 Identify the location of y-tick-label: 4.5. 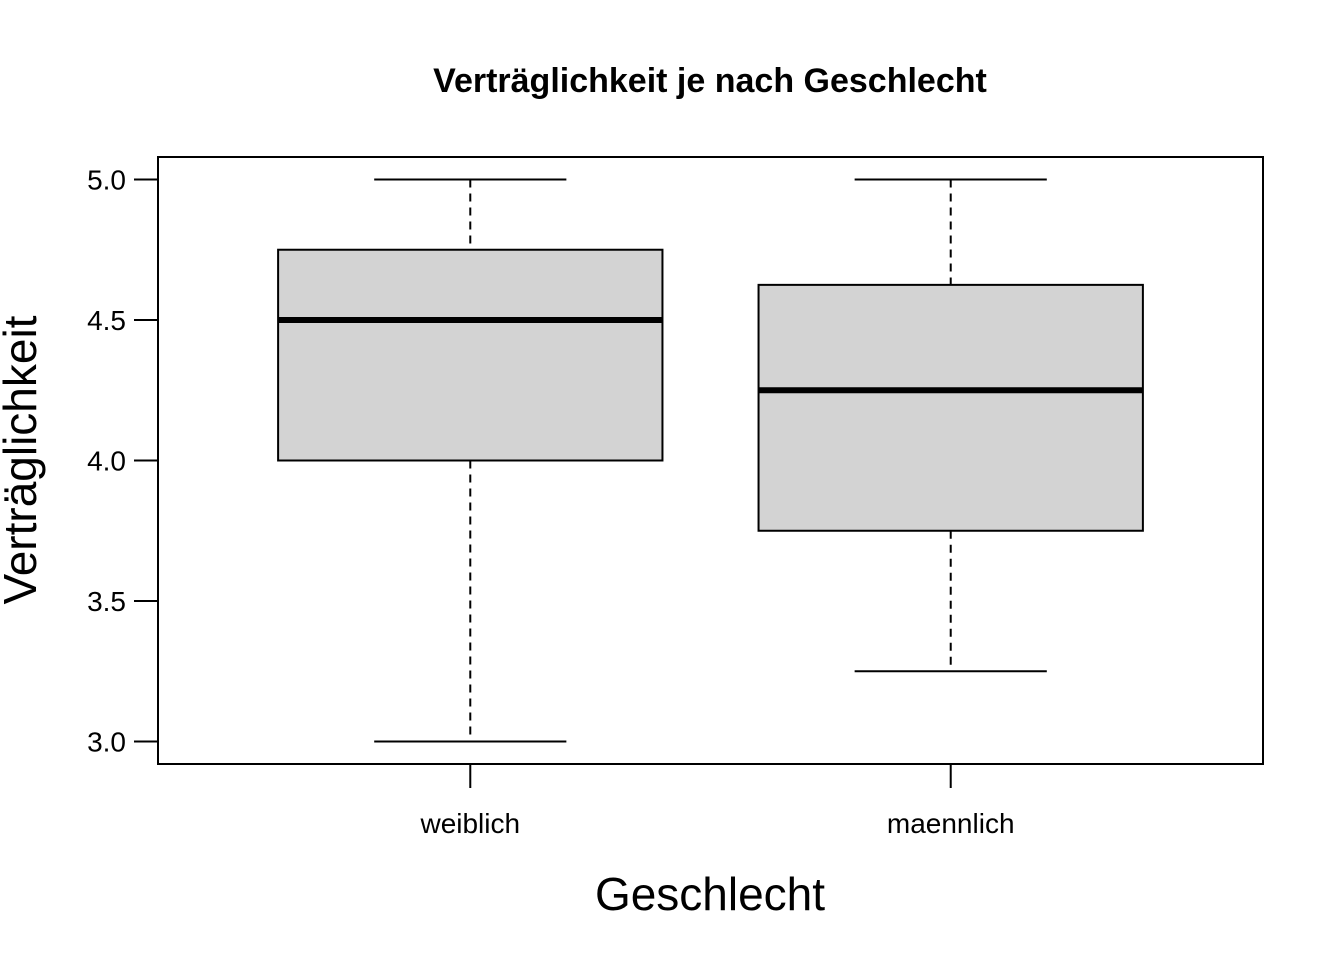
(106, 320).